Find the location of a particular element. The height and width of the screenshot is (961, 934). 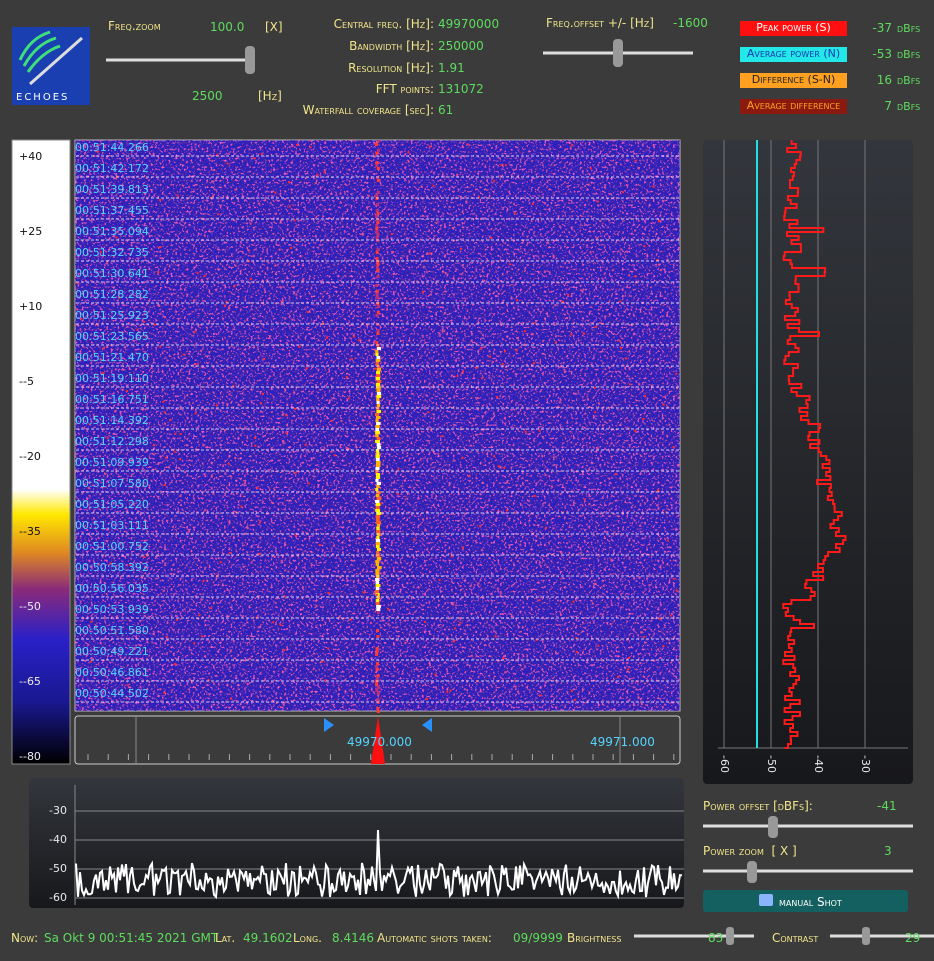

manual-shot-button is located at coordinates (805, 901).